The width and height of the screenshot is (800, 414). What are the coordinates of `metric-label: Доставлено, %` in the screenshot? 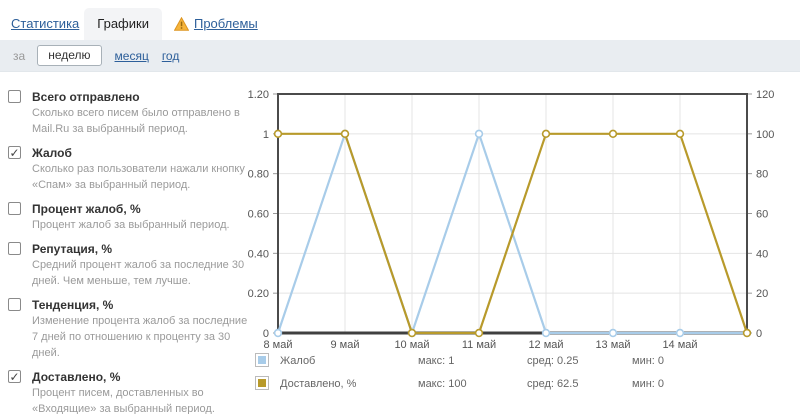 It's located at (76, 377).